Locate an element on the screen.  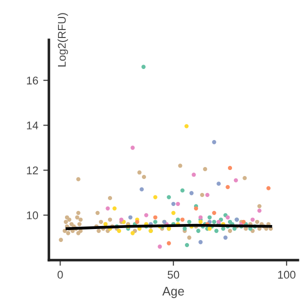
x-tick-label: 100 is located at coordinates (287, 274).